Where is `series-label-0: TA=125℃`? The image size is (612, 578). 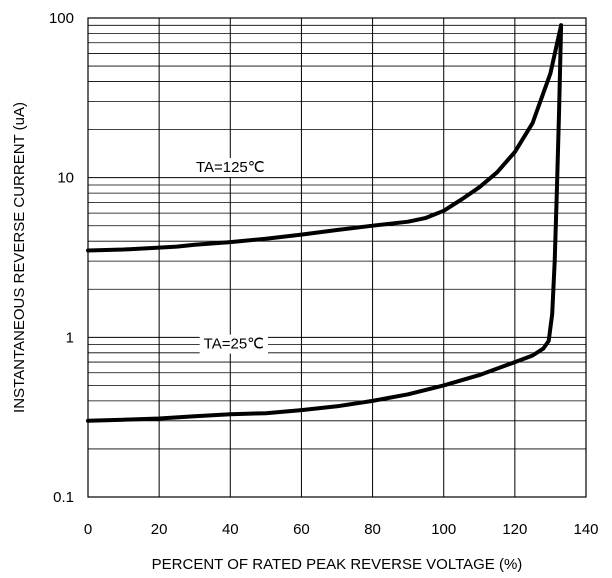 series-label-0: TA=125℃ is located at coordinates (230, 167).